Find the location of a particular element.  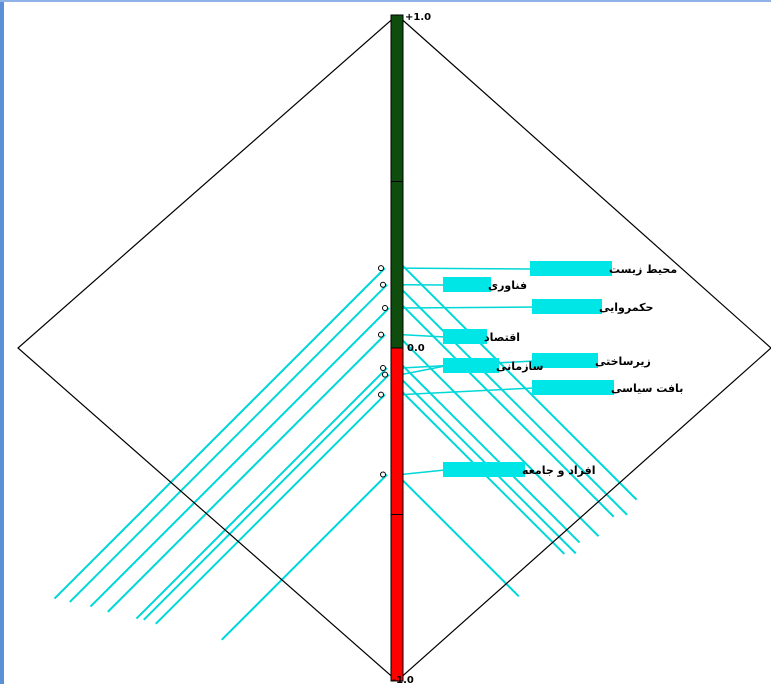

scale-mid-label: 0.0 is located at coordinates (416, 348).